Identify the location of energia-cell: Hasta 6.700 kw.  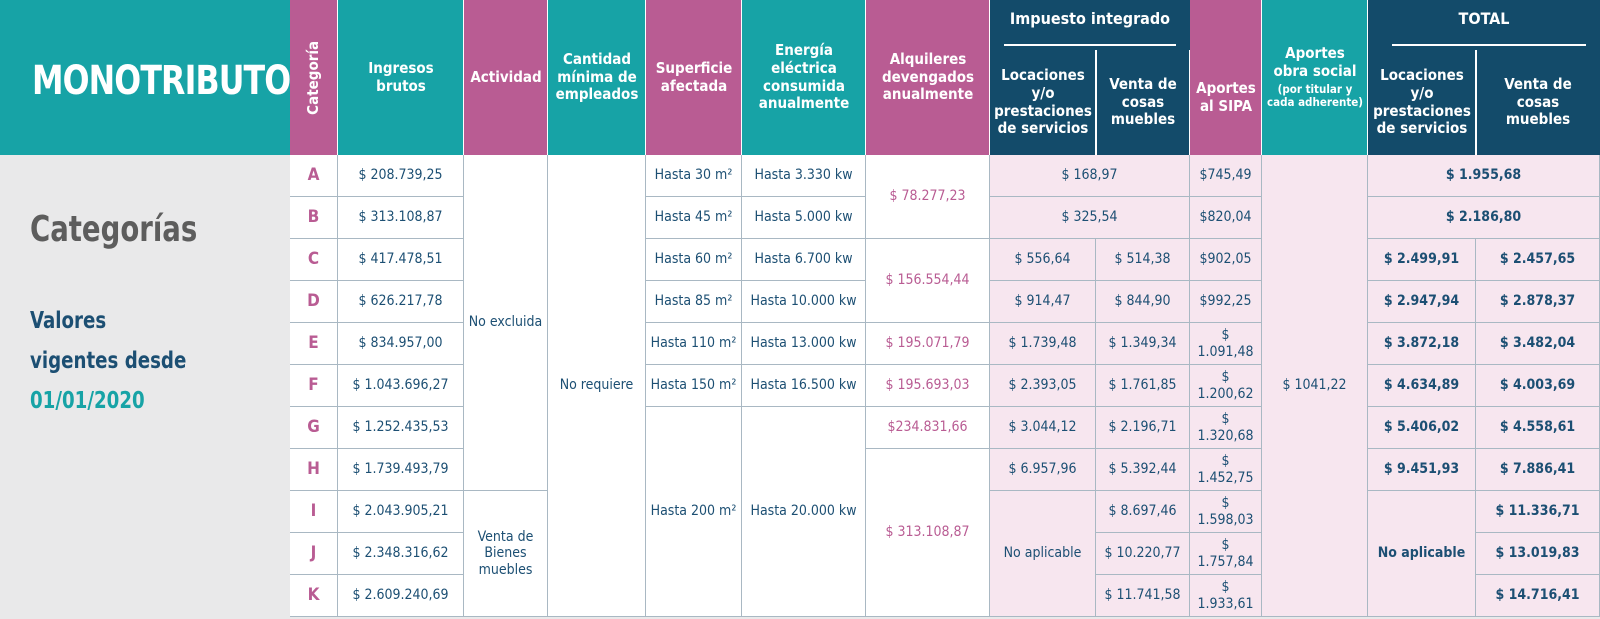
(804, 260).